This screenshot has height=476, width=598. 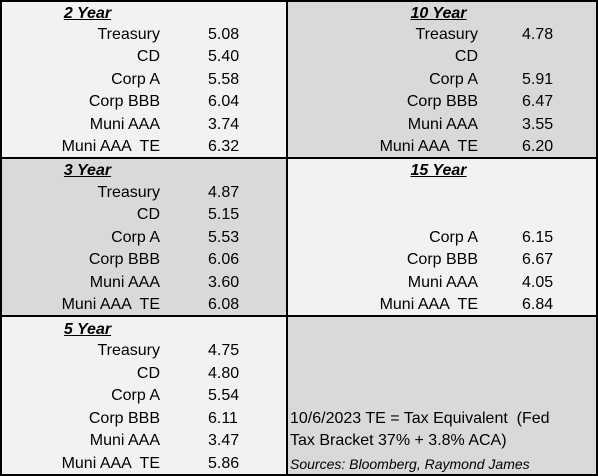 What do you see at coordinates (224, 56) in the screenshot?
I see `row-value: 5.40` at bounding box center [224, 56].